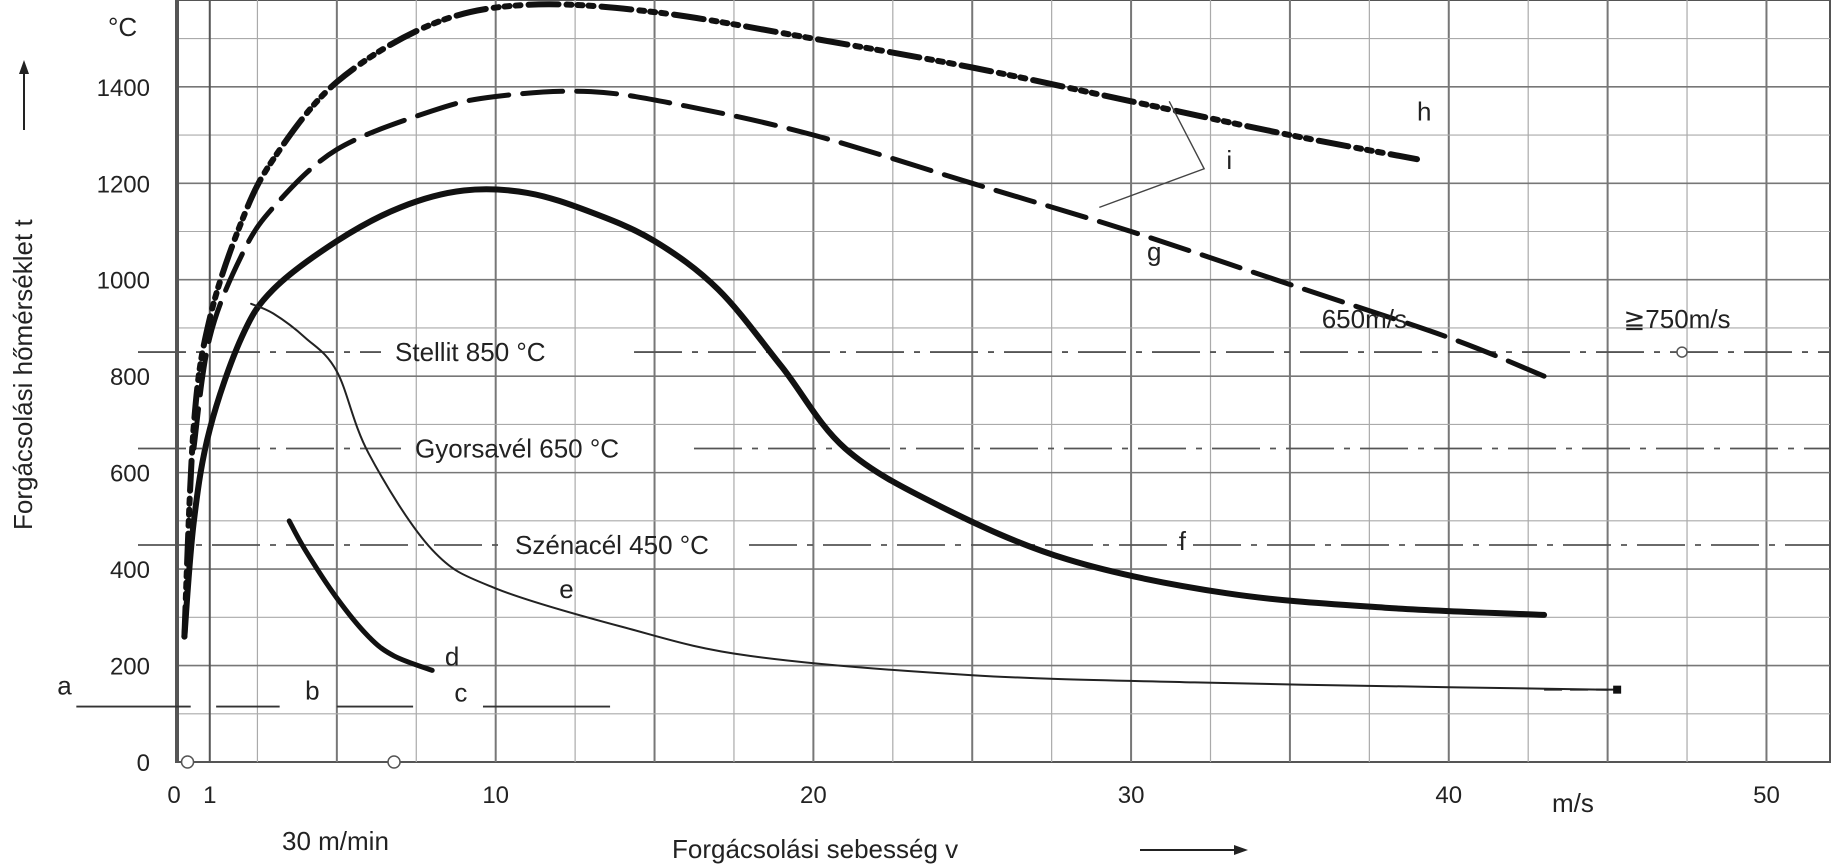  Describe the element at coordinates (1154, 251) in the screenshot. I see `annotation-label: g` at that location.